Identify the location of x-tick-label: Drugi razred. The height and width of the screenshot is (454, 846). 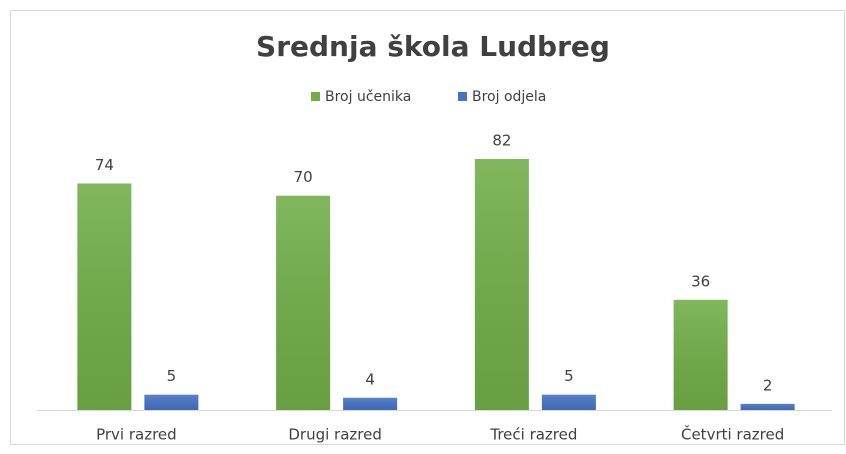
(335, 435).